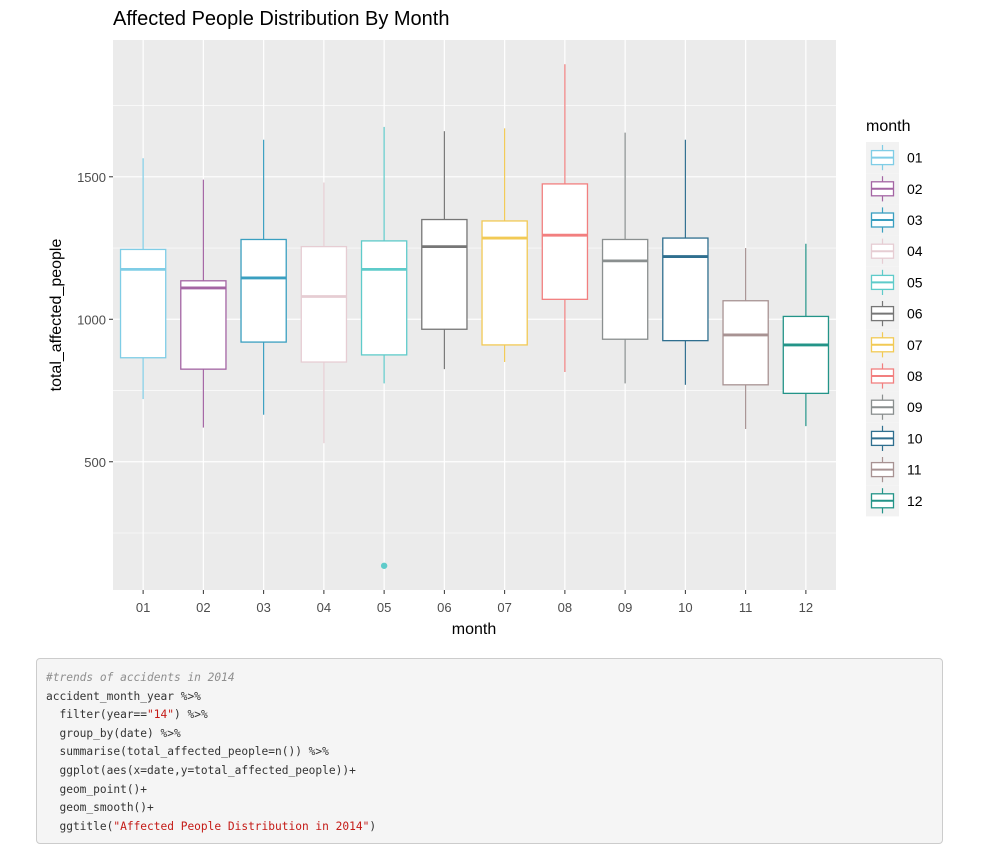 Image resolution: width=994 pixels, height=861 pixels. Describe the element at coordinates (915, 251) in the screenshot. I see `legend-label: 04` at that location.